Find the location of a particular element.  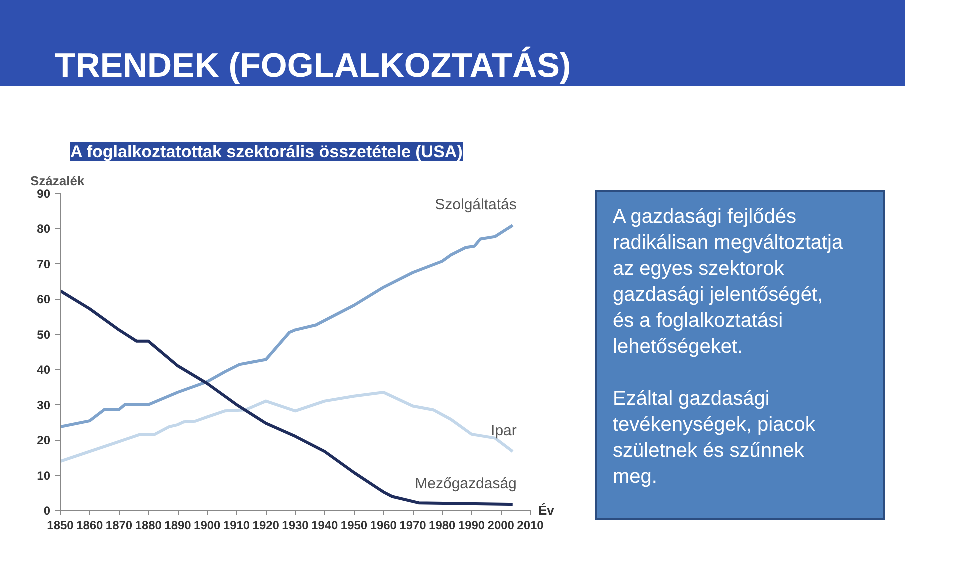

series-label: Mezőgazdaság is located at coordinates (466, 484).